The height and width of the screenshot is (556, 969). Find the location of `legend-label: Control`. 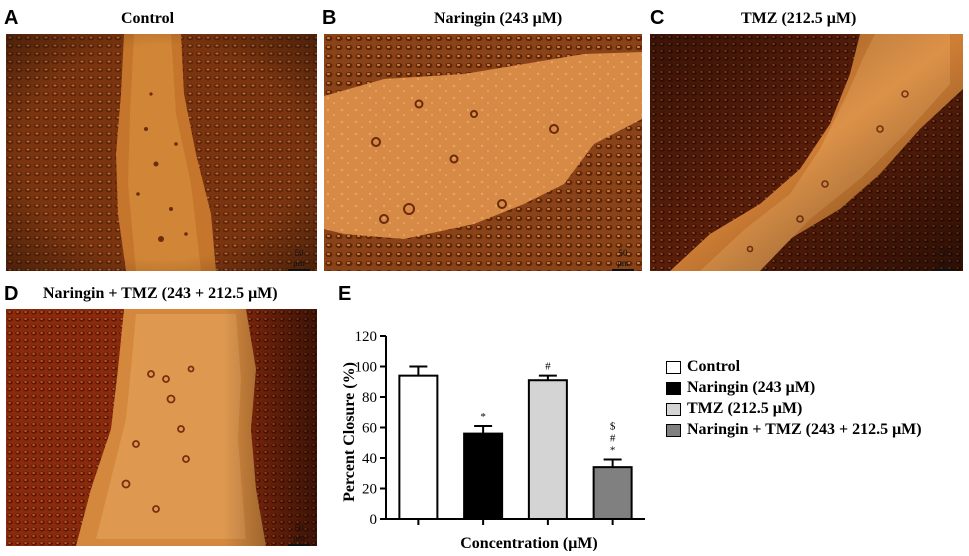

legend-label: Control is located at coordinates (714, 366).